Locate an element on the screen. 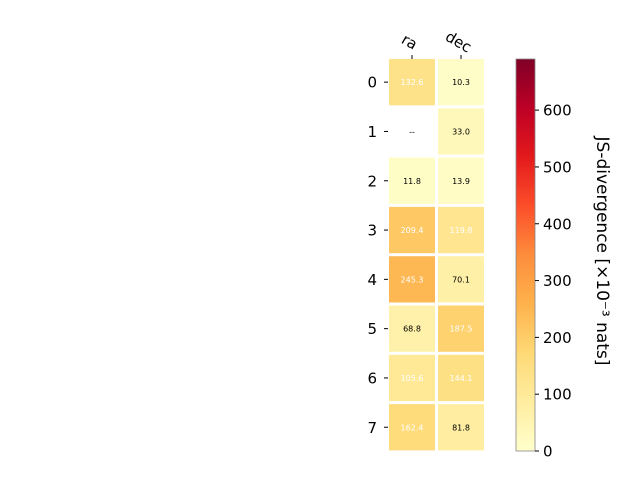 The image size is (640, 480). cell-value-label: 68.8 is located at coordinates (412, 329).